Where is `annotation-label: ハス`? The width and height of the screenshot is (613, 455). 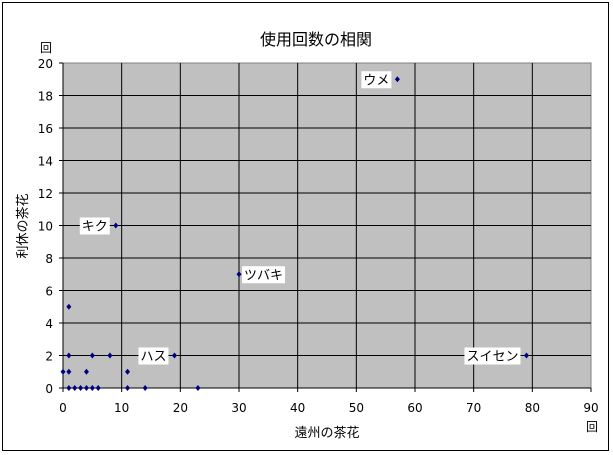
annotation-label: ハス is located at coordinates (153, 357).